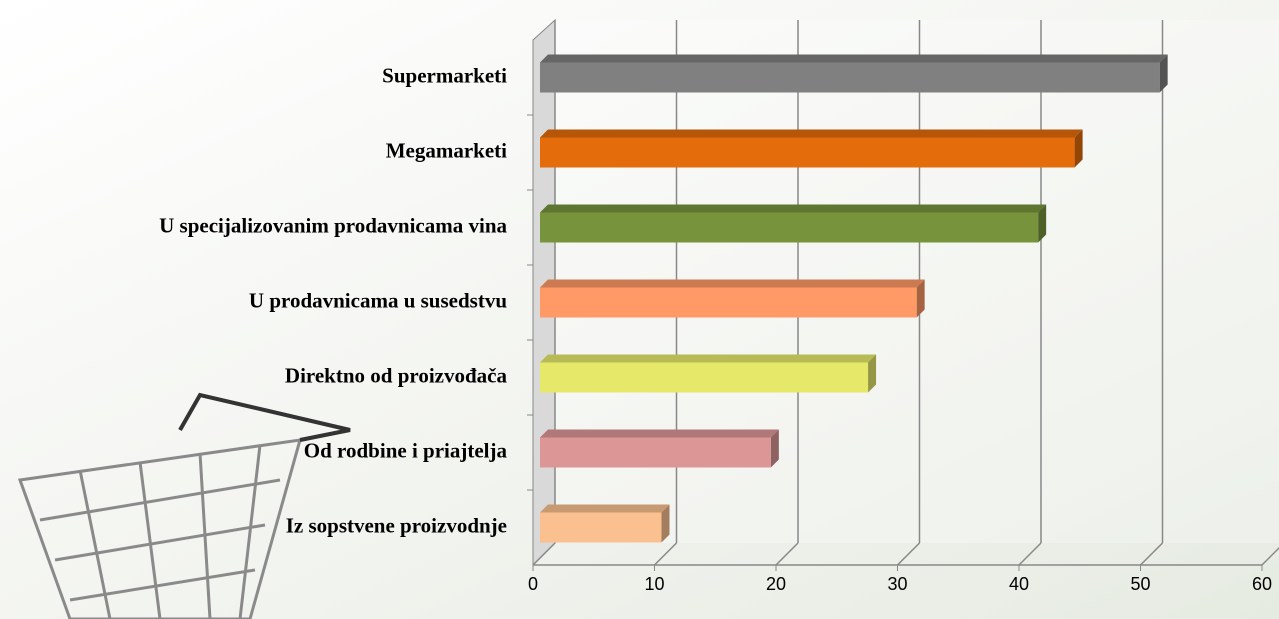 Image resolution: width=1279 pixels, height=619 pixels. Describe the element at coordinates (406, 450) in the screenshot. I see `category-label: Od rodbine i priajtelja` at that location.